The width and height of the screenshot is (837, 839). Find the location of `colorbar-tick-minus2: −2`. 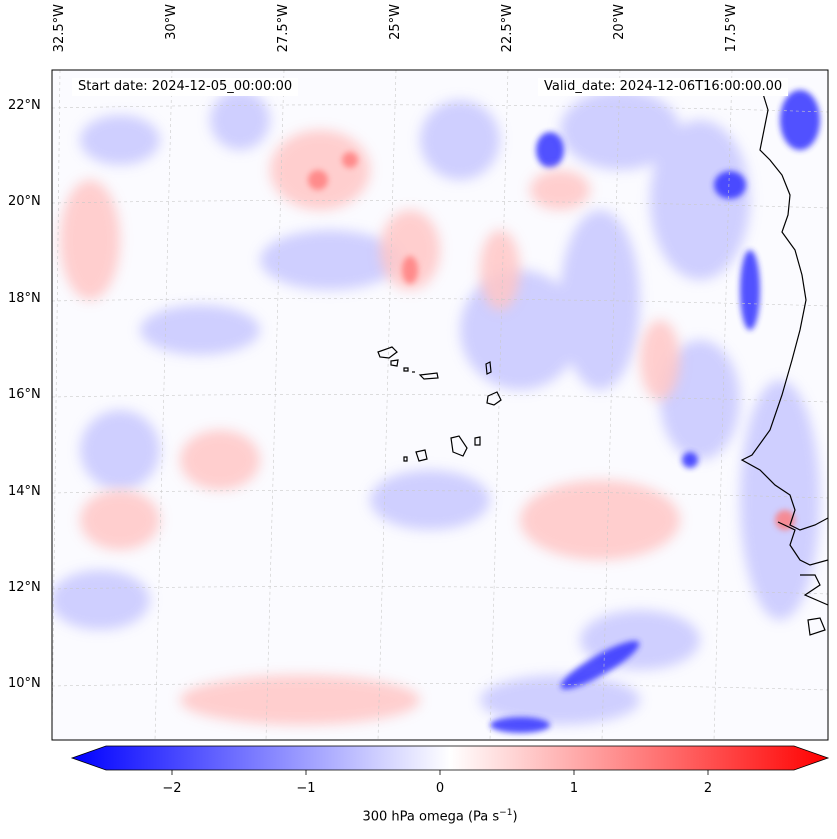

colorbar-tick-minus2: −2 is located at coordinates (172, 788).